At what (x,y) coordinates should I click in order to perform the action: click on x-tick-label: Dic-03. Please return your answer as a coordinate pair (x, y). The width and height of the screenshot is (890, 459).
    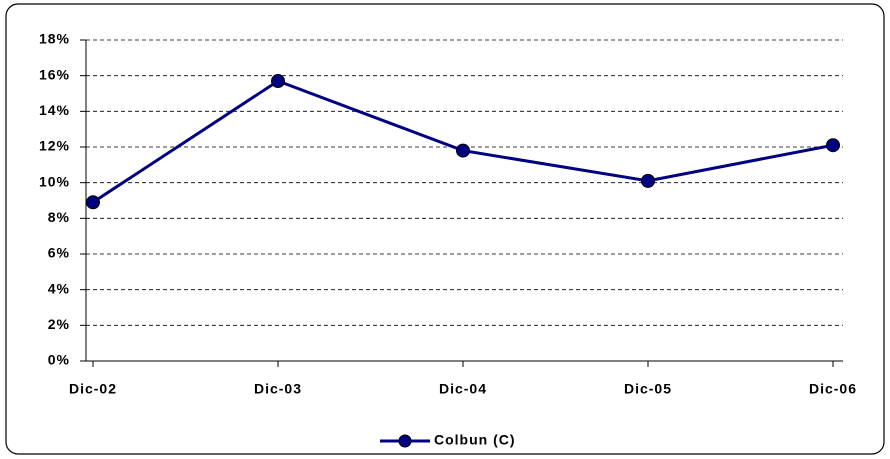
    Looking at the image, I should click on (278, 389).